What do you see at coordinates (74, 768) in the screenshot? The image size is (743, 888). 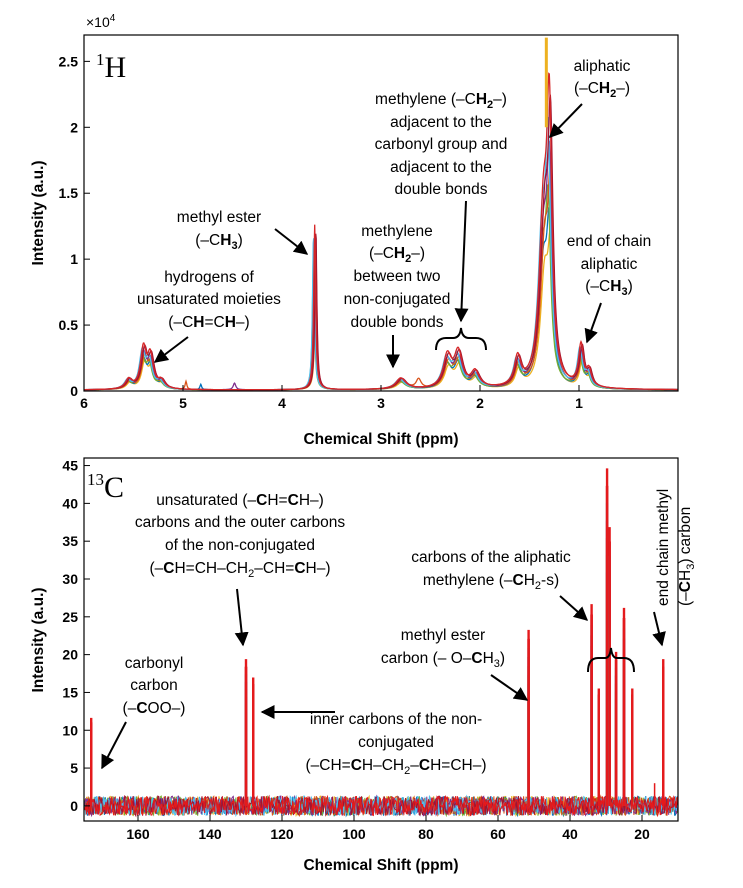 I see `c-y-tick-label: 5` at bounding box center [74, 768].